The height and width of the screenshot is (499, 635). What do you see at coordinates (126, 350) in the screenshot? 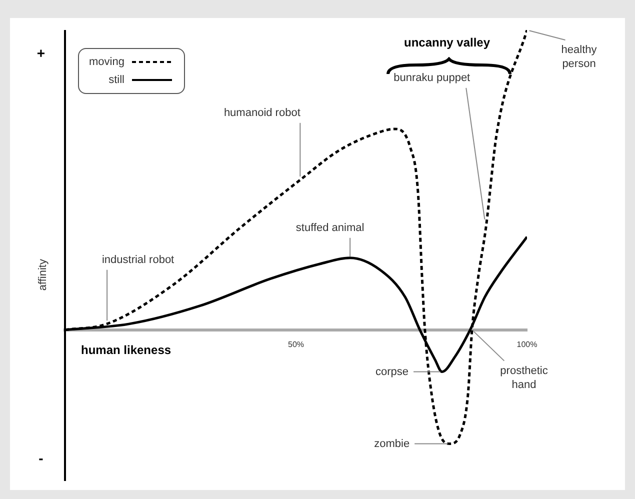
I see `x-axis-title: human likeness` at bounding box center [126, 350].